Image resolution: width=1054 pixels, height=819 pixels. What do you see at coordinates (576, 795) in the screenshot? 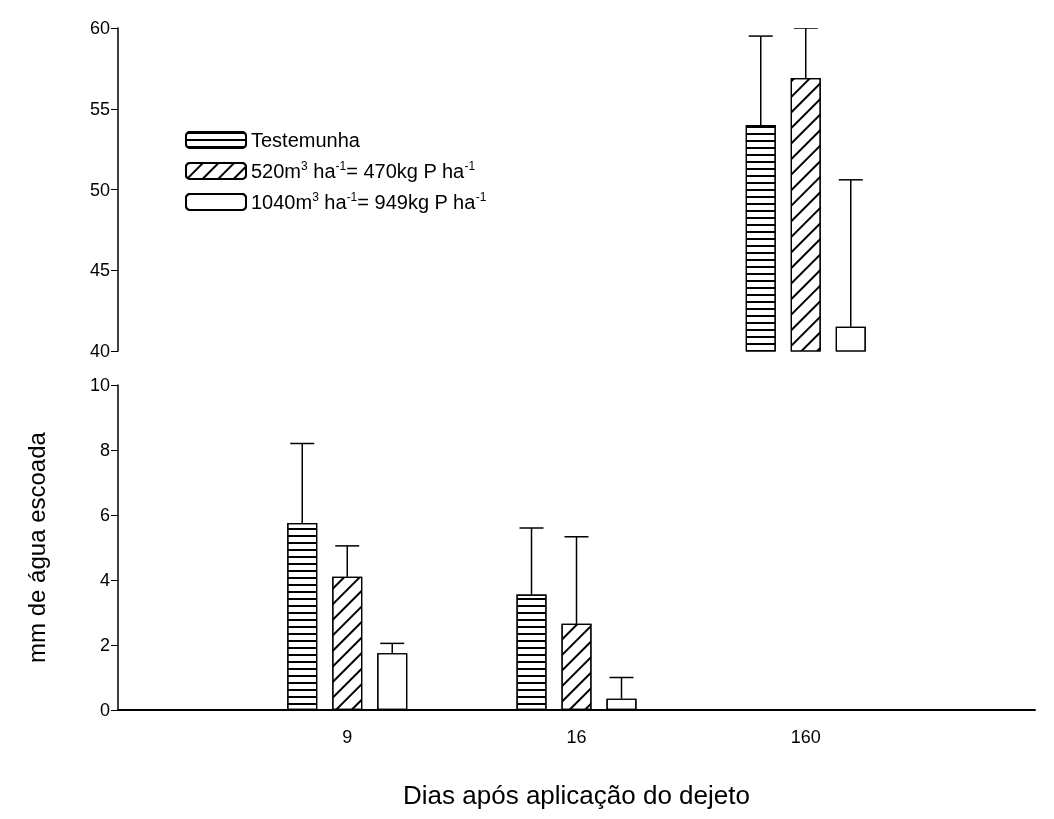
I see `x-axis-title: Dias após aplicação do dejeto` at bounding box center [576, 795].